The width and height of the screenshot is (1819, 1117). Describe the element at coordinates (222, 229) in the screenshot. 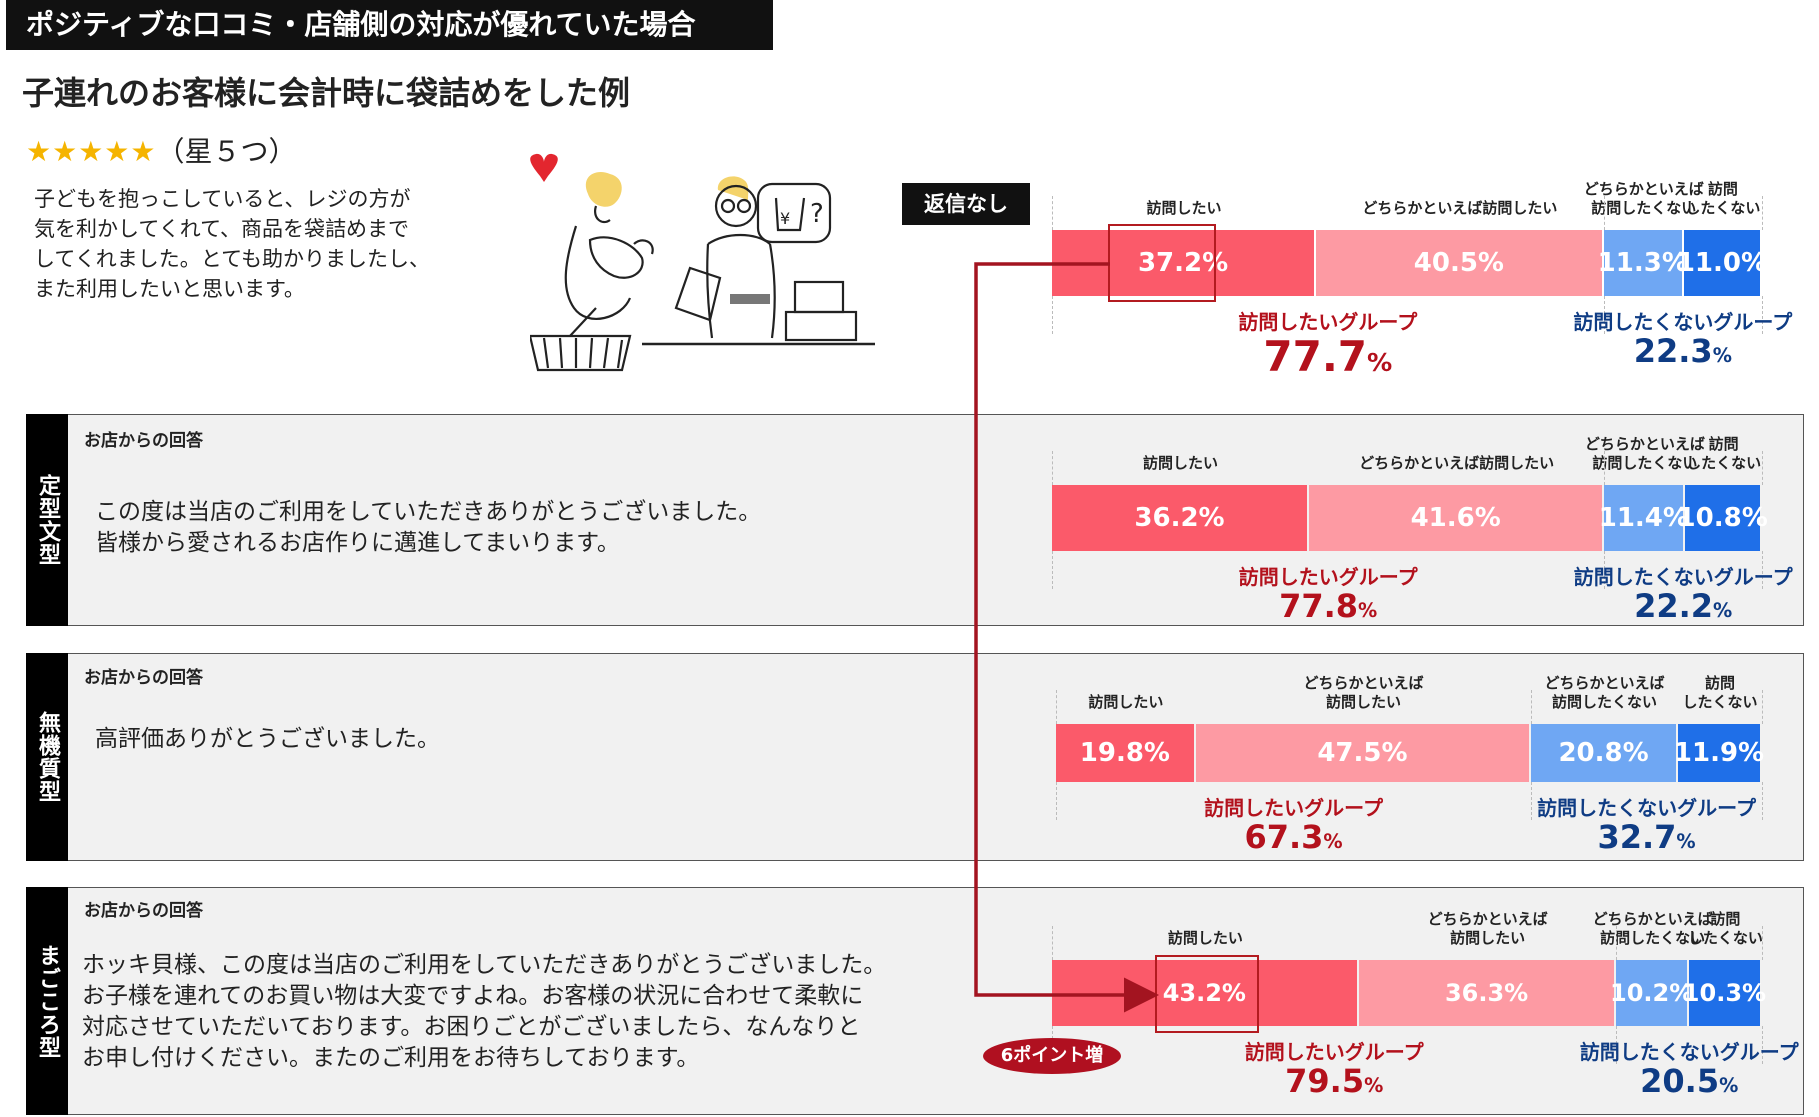

I see `review-line: 気を利かしてくれて、商品を袋詰めまで` at that location.